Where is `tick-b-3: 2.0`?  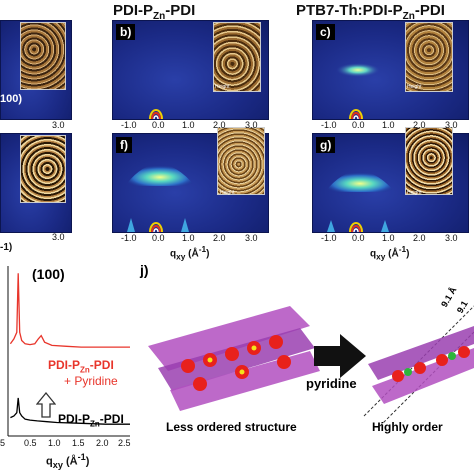
tick-b-3: 2.0 is located at coordinates (219, 125).